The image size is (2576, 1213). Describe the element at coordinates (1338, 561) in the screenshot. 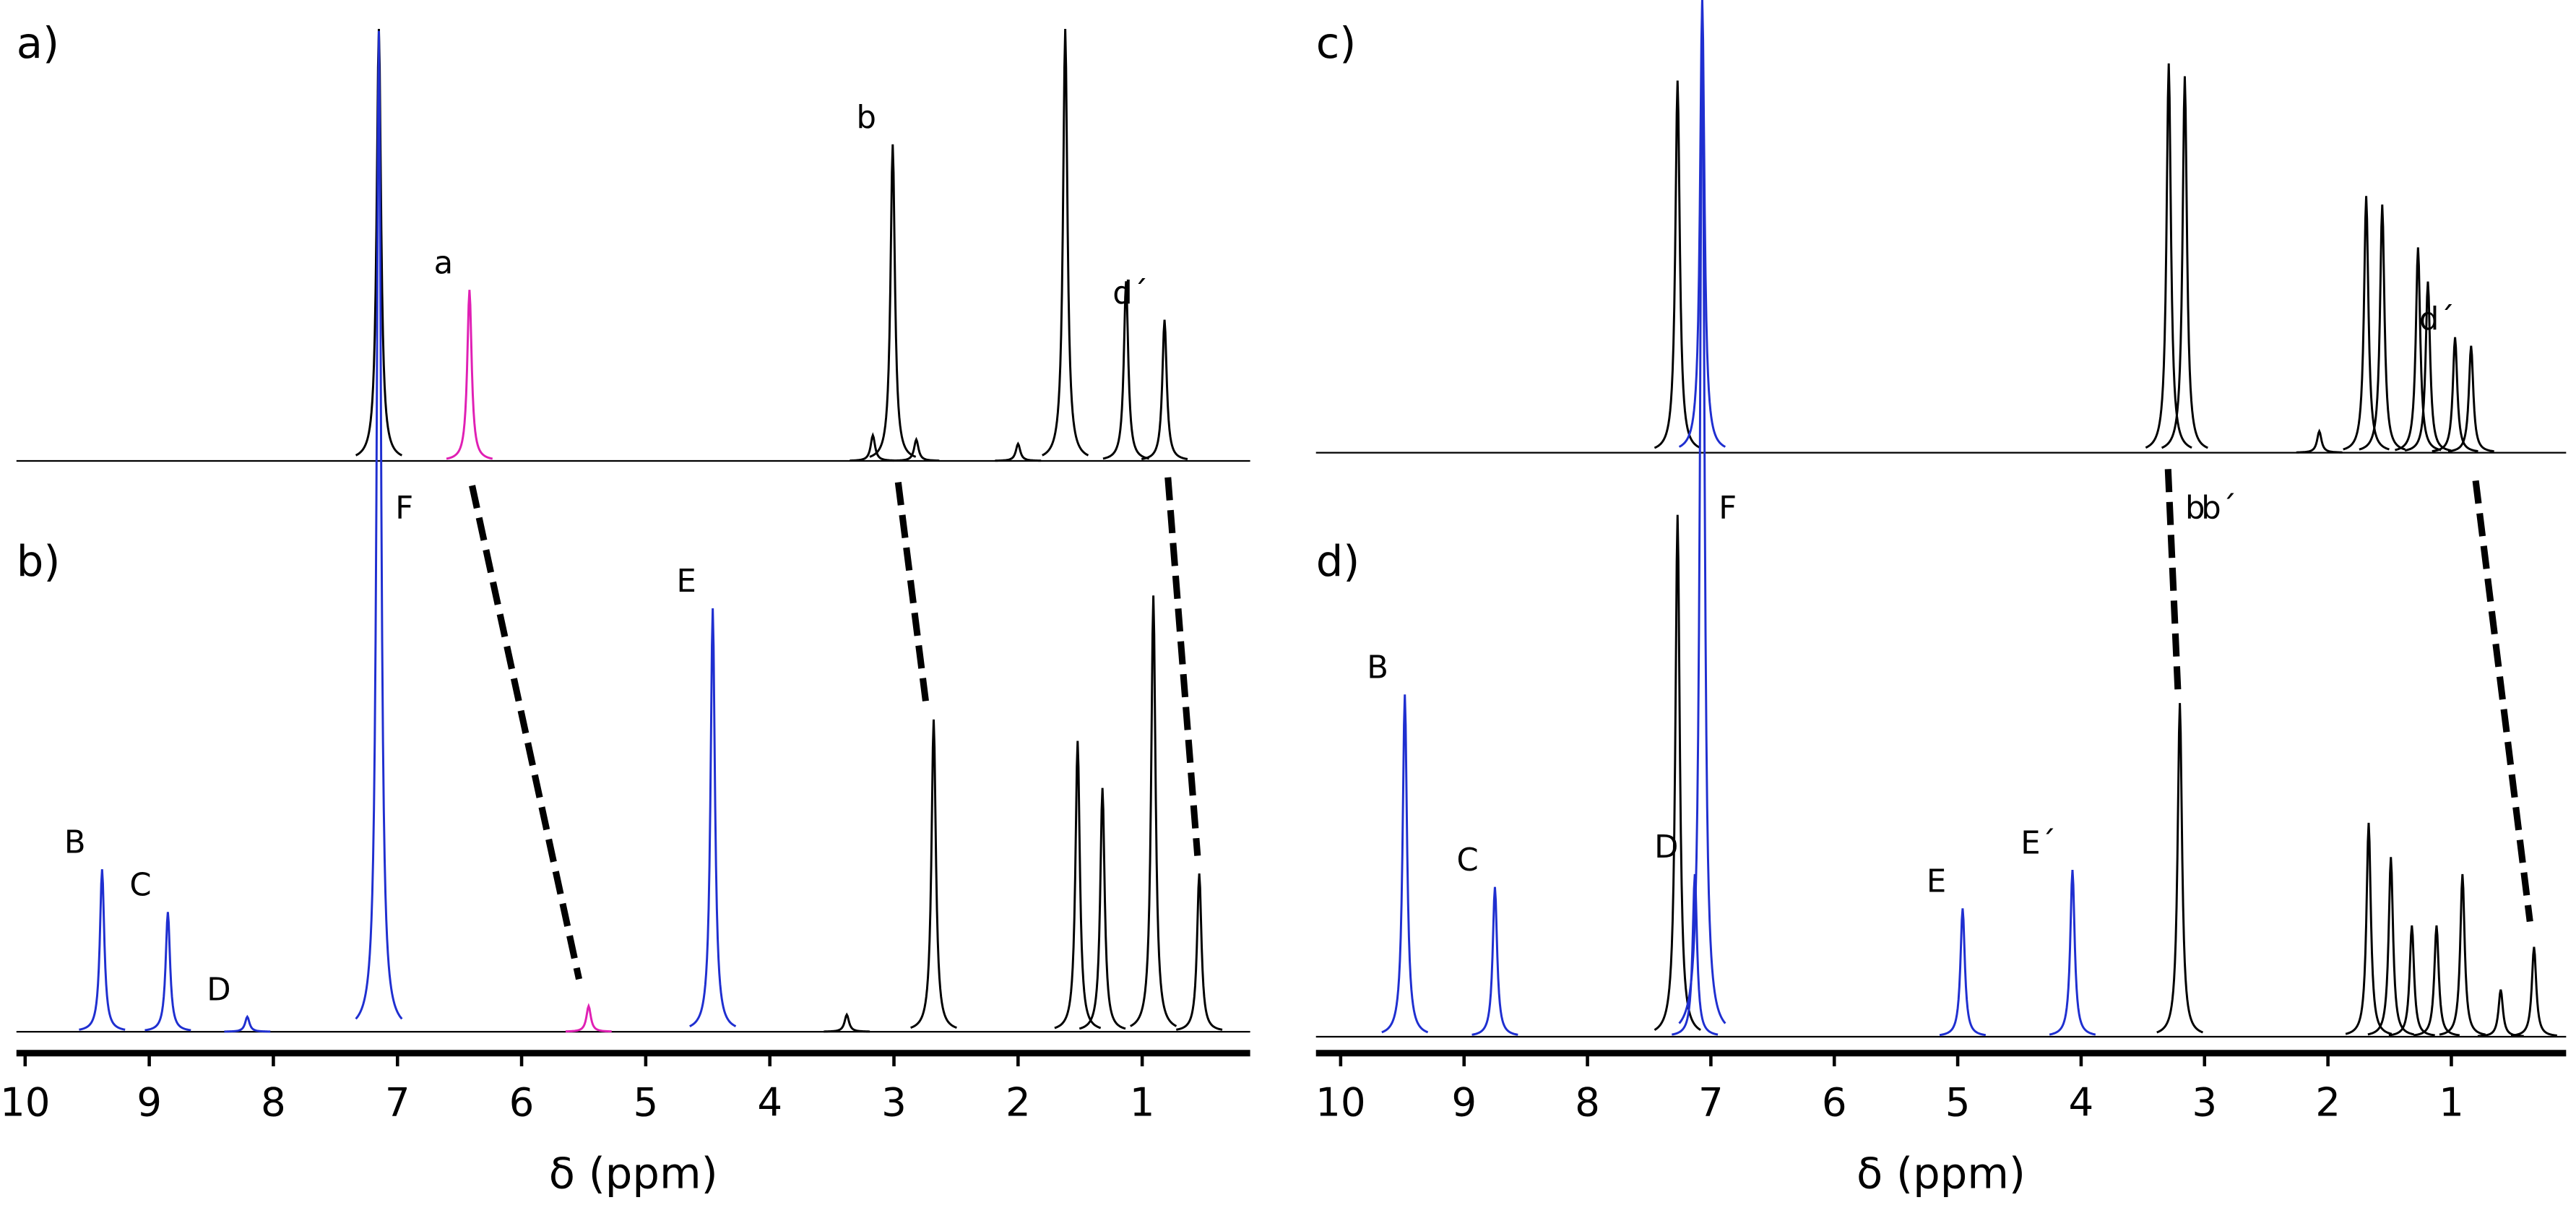

I see `panel-label: d)` at that location.